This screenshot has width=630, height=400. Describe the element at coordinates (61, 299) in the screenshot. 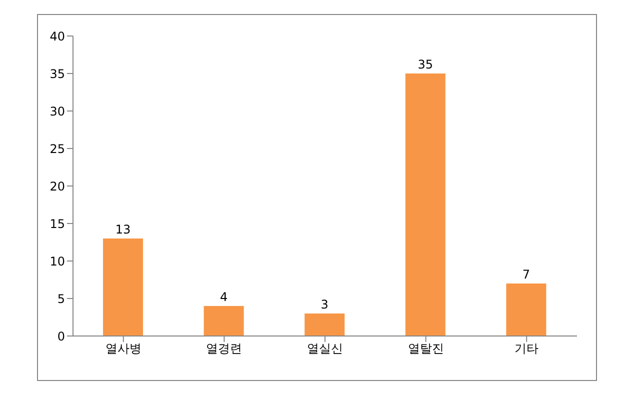

I see `y-tick-label: 5` at that location.